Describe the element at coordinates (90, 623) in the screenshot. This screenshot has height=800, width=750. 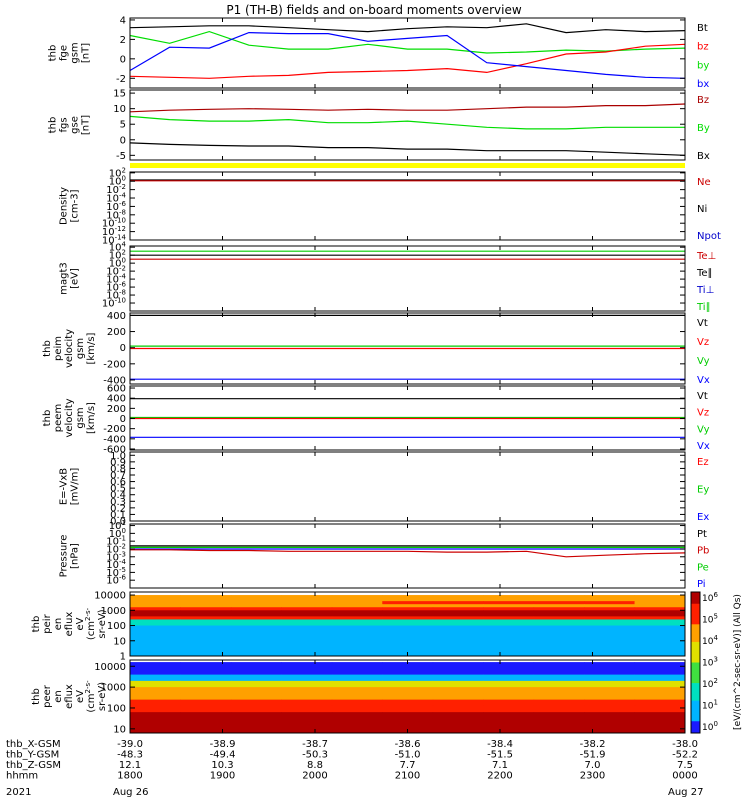
I see `y-axis-label: (cm2-s-` at that location.